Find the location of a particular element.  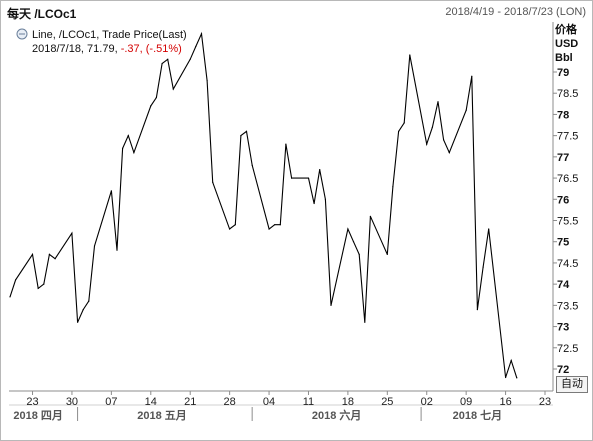

y-tick-label: 75.5 is located at coordinates (567, 222).